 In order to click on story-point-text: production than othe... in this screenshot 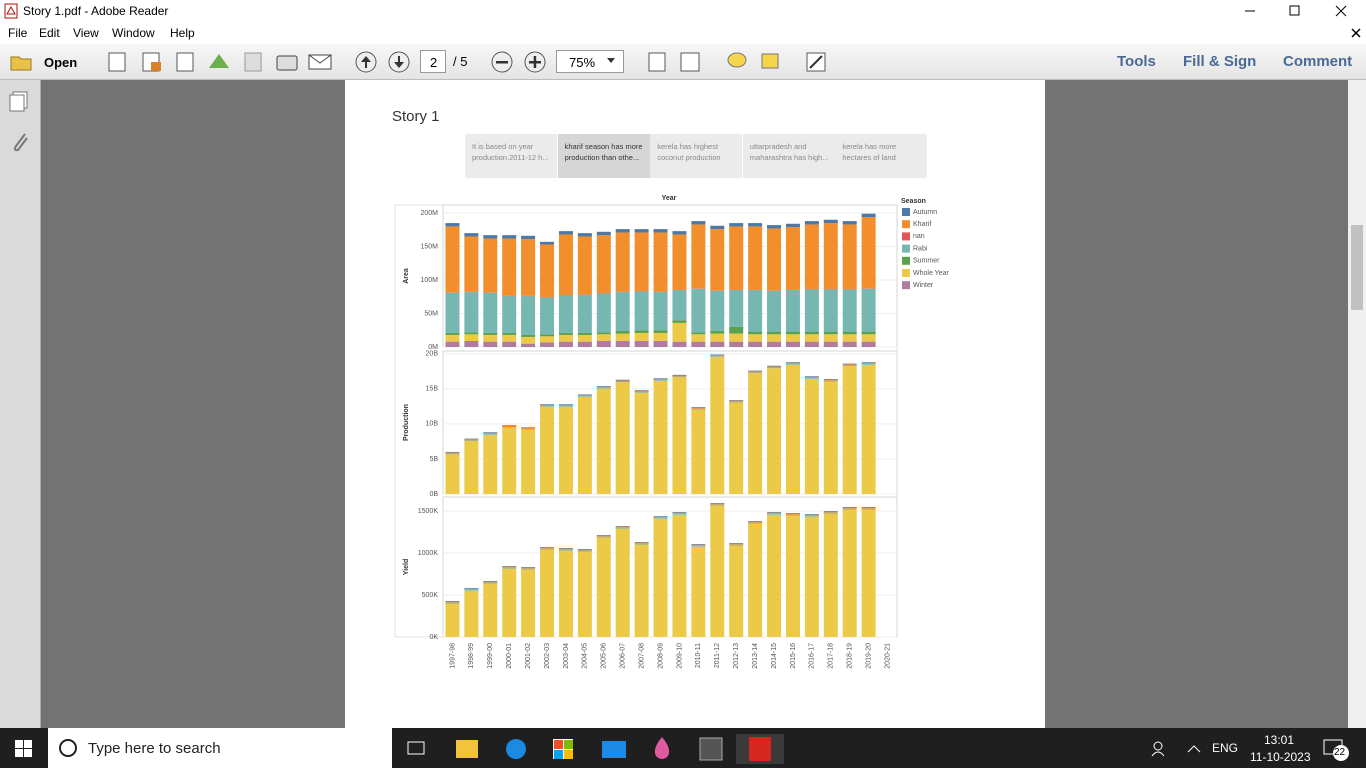, I will do `click(602, 157)`.